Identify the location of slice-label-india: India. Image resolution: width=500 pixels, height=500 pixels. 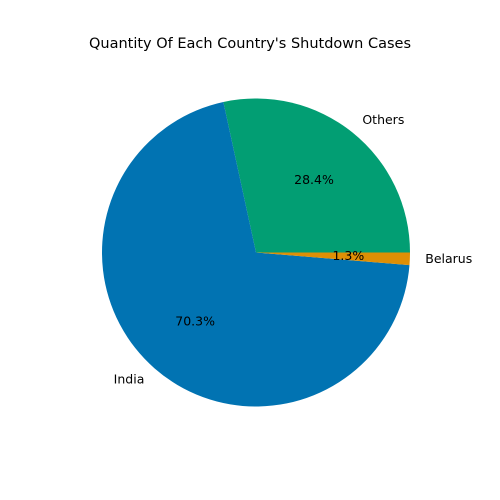
(129, 378).